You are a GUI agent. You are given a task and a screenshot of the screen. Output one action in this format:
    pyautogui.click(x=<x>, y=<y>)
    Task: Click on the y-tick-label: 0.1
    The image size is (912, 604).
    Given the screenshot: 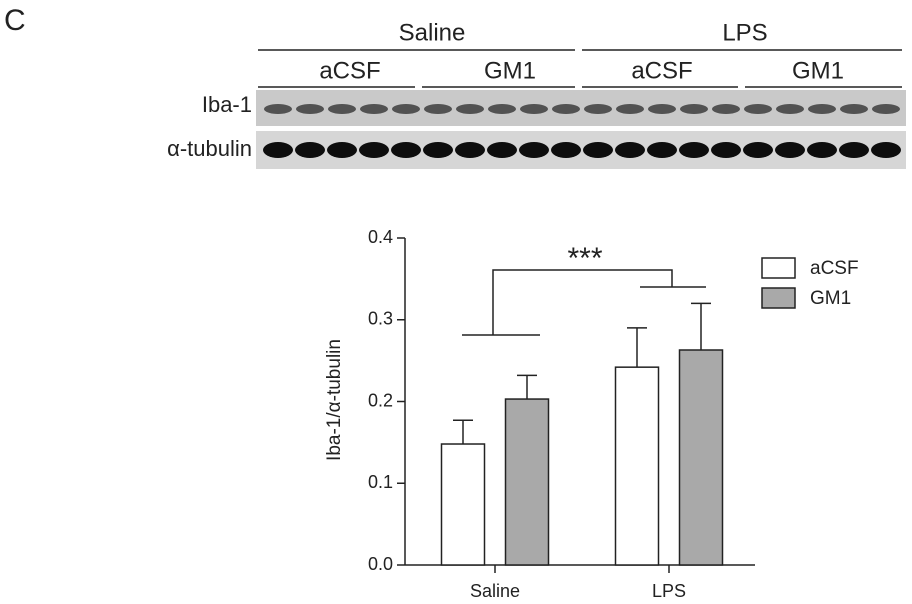 What is the action you would take?
    pyautogui.click(x=380, y=482)
    